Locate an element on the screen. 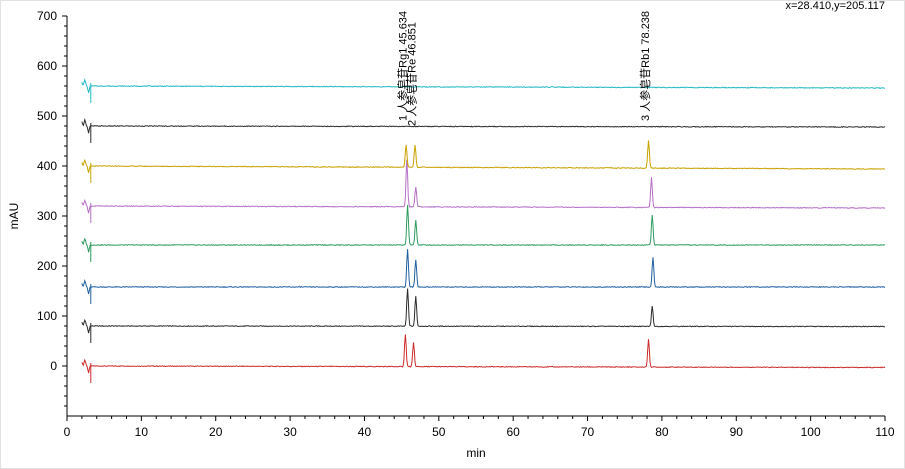  x-tick-label: 30 is located at coordinates (290, 432).